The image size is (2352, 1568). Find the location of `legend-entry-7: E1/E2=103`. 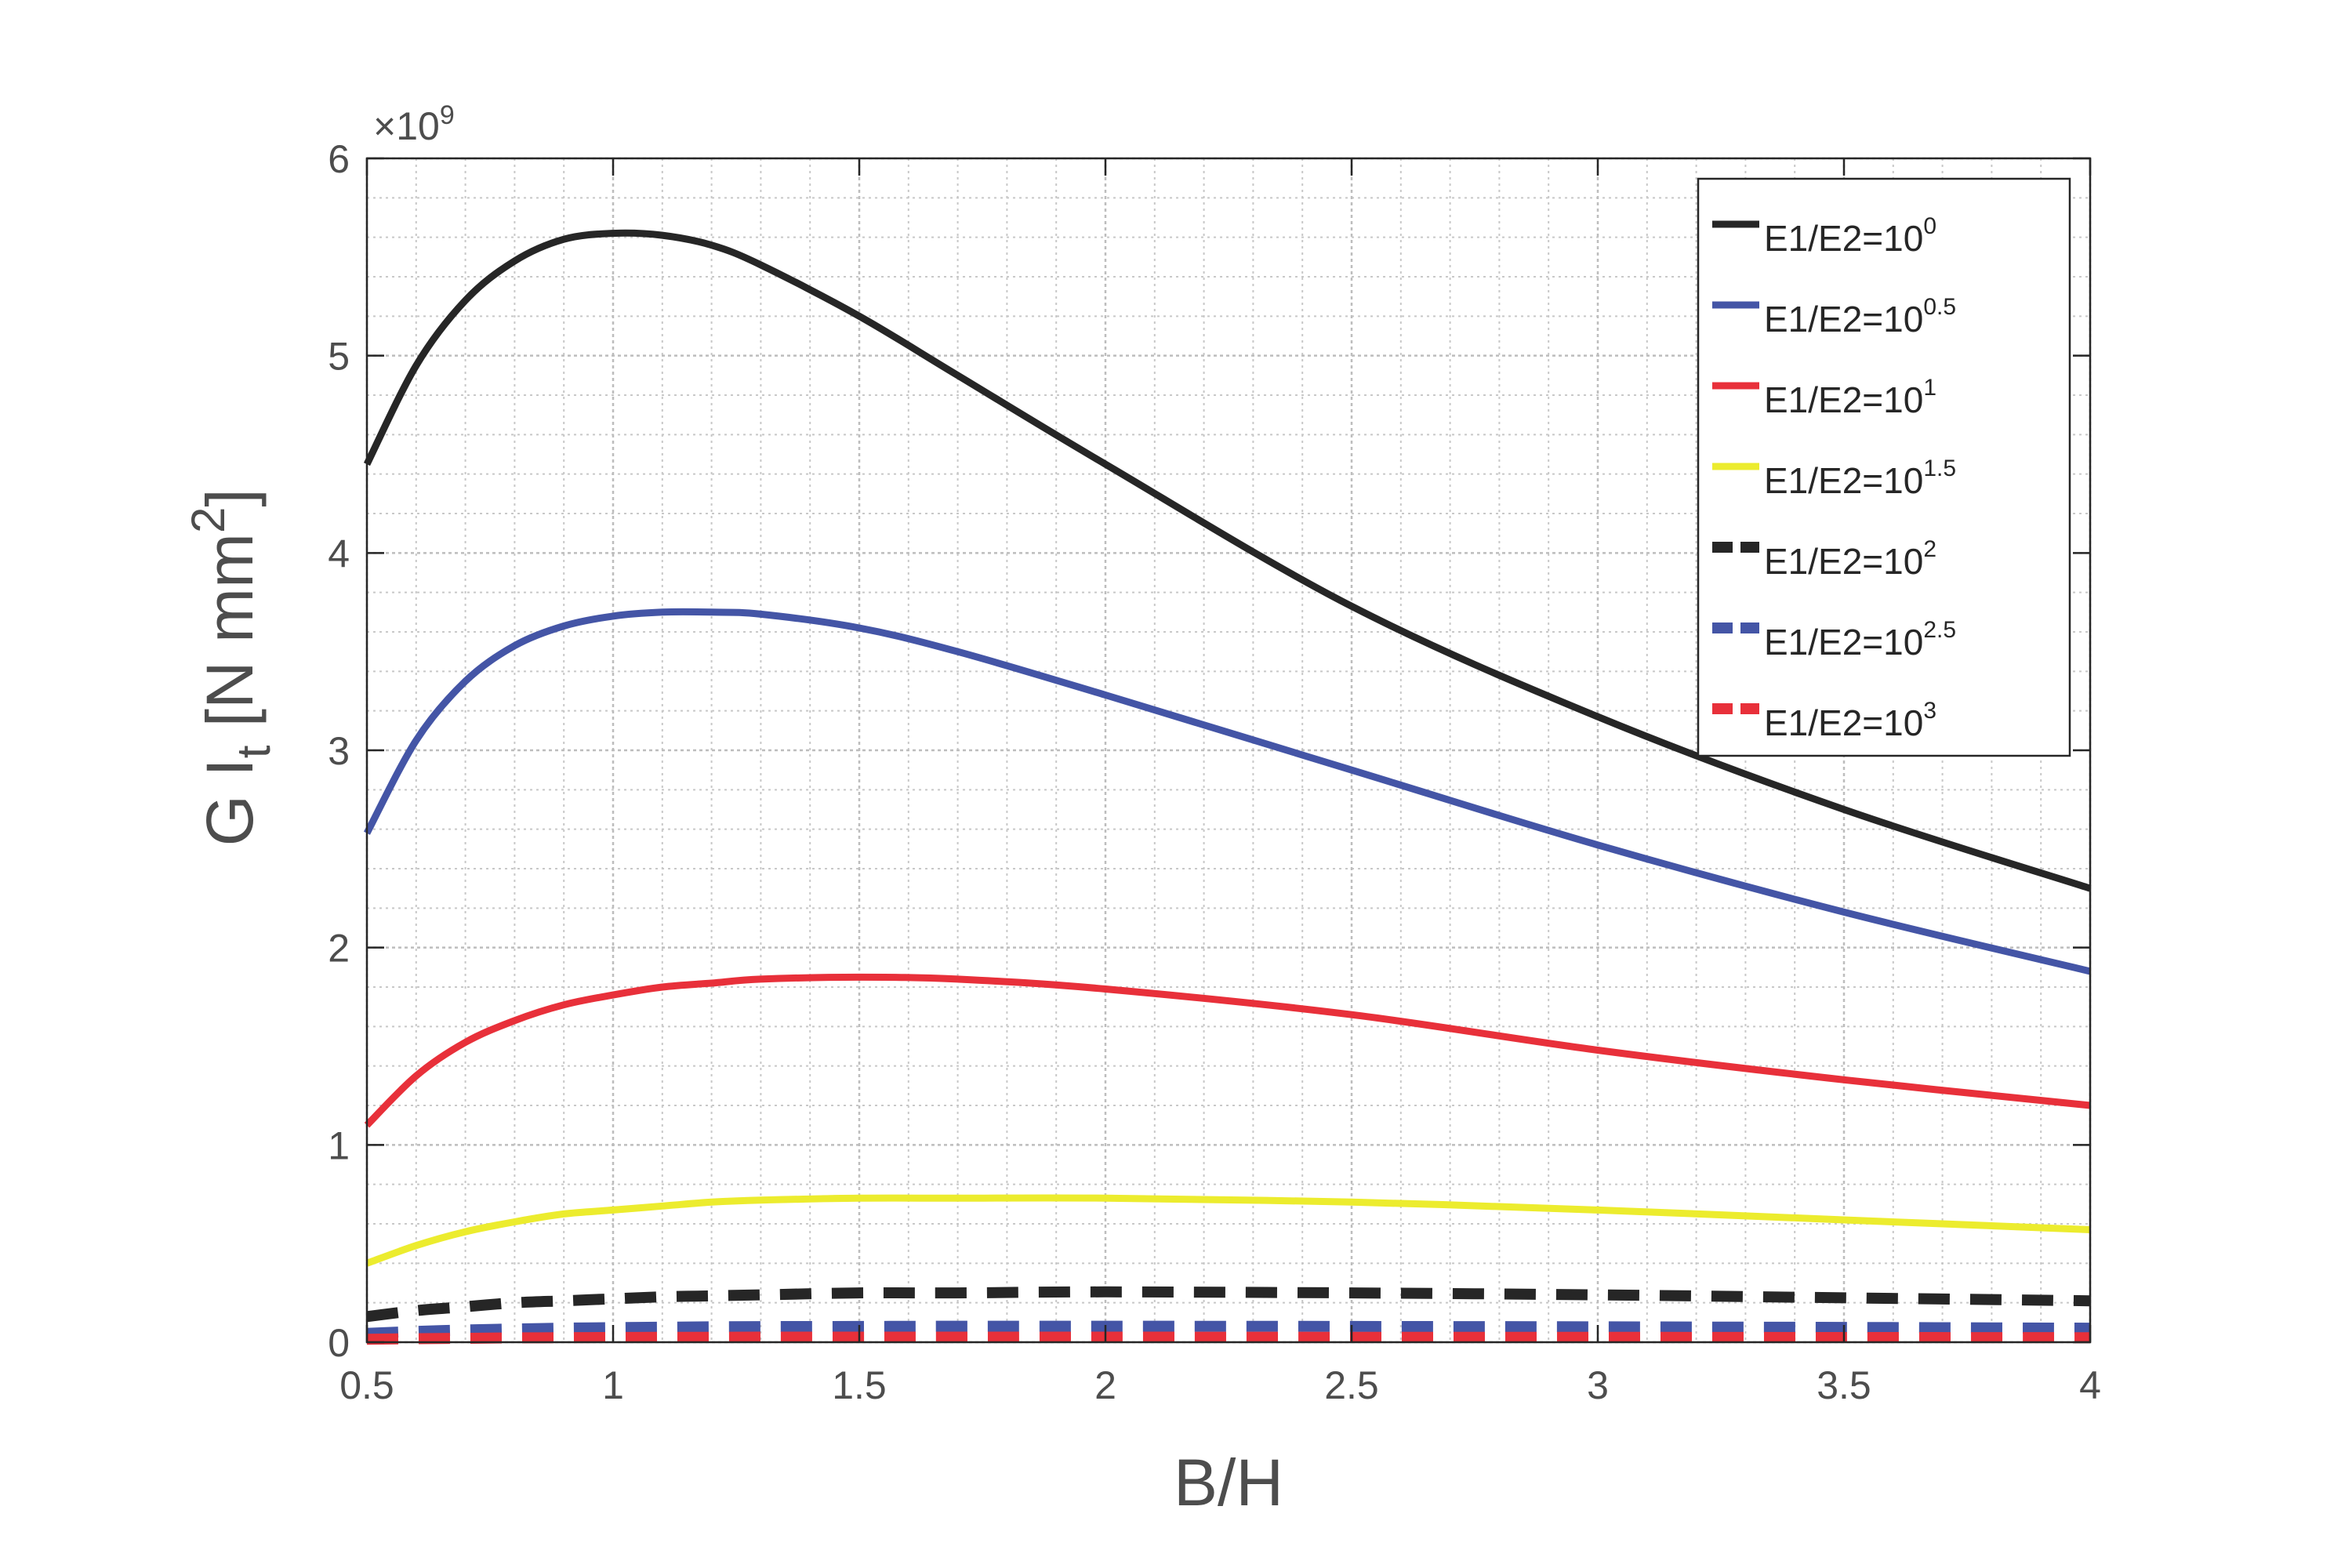

legend-entry-7: E1/E2=103 is located at coordinates (1850, 720).